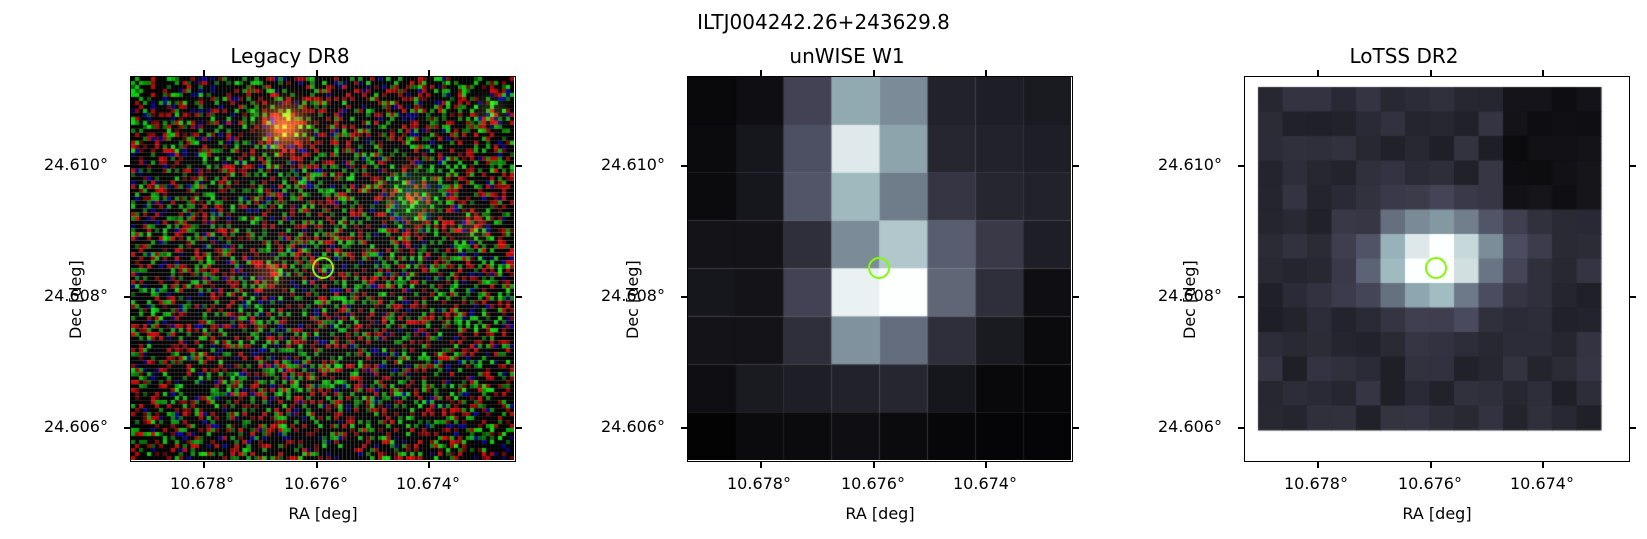 This screenshot has width=1647, height=539. I want to click on panel-title: unWISE W1, so click(847, 56).